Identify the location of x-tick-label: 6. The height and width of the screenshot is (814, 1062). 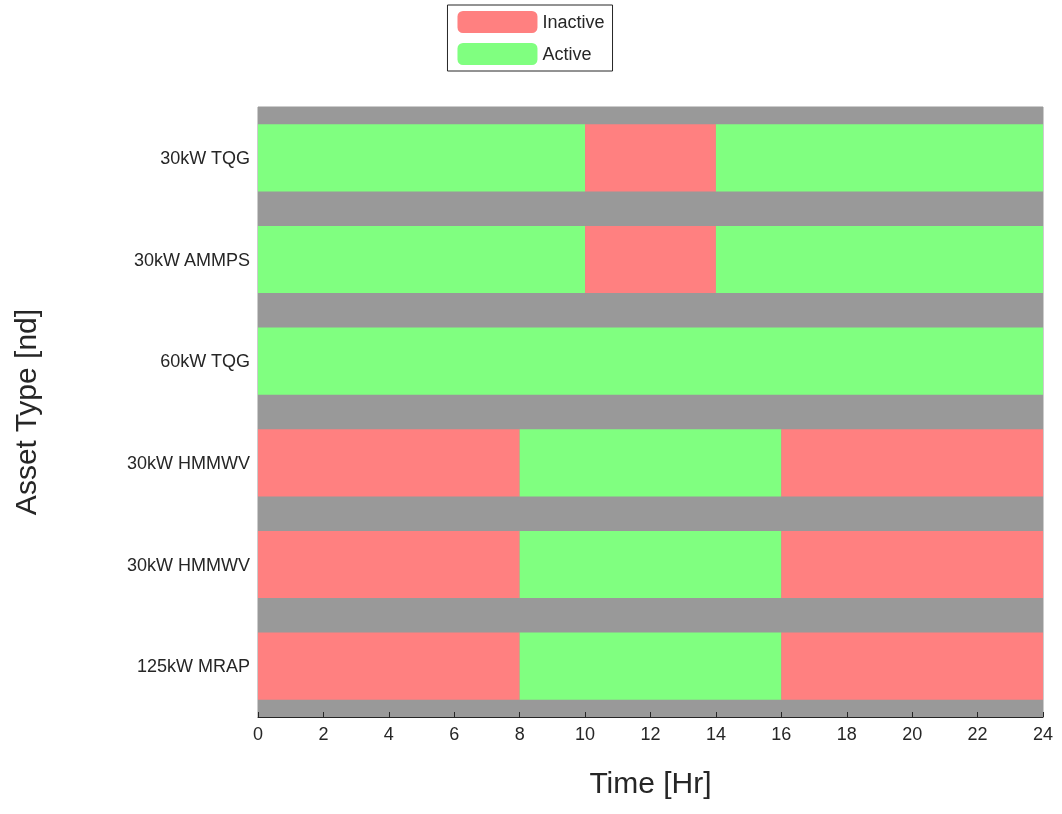
(454, 734).